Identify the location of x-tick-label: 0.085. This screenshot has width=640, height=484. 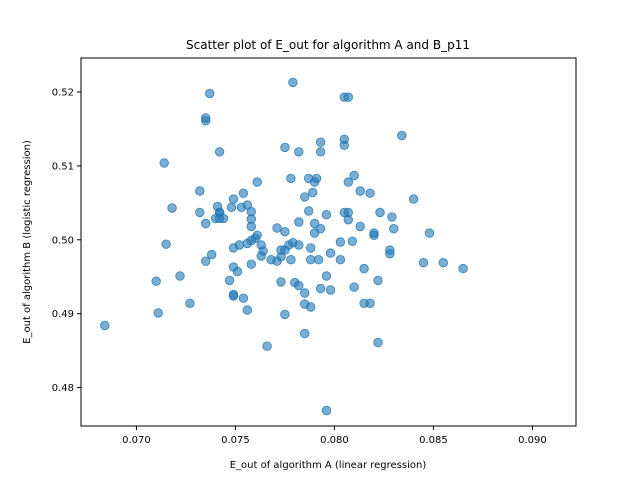
(433, 440).